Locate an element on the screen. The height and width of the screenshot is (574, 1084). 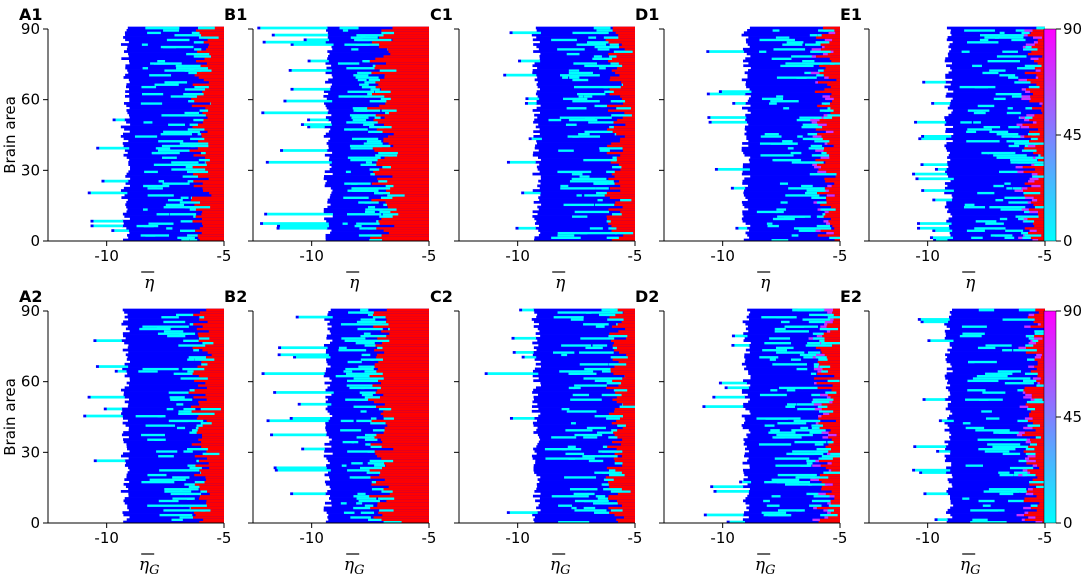
panel-label: A2 is located at coordinates (31, 296).